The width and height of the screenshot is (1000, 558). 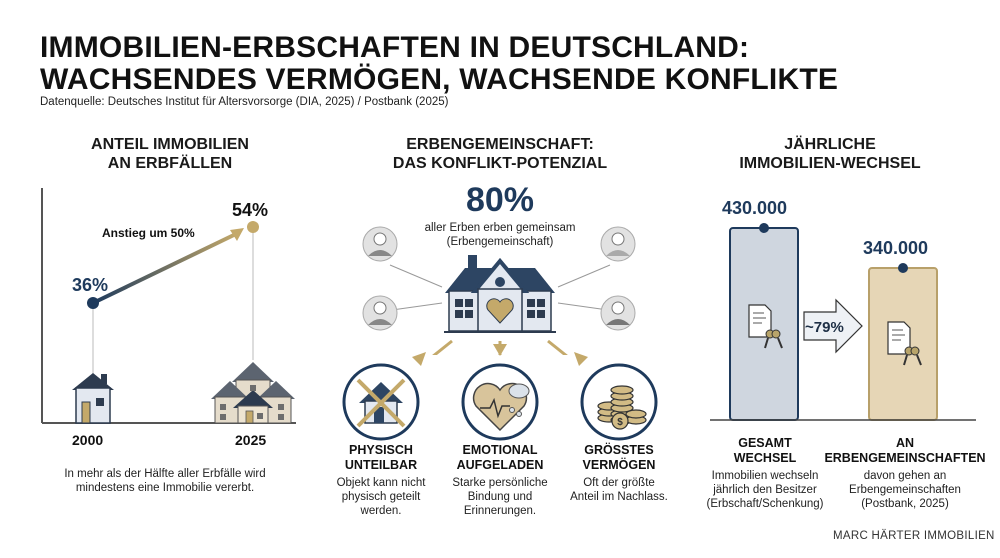 What do you see at coordinates (250, 210) in the screenshot?
I see `value-2025: 54%` at bounding box center [250, 210].